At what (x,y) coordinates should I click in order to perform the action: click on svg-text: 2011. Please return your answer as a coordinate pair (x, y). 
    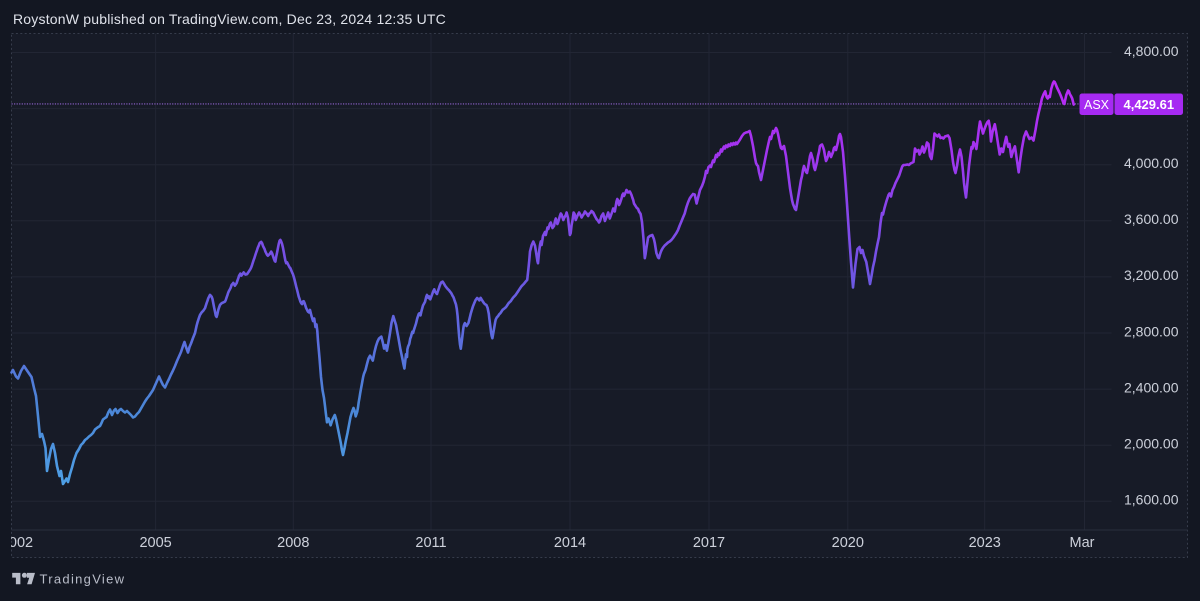
    Looking at the image, I should click on (430, 543).